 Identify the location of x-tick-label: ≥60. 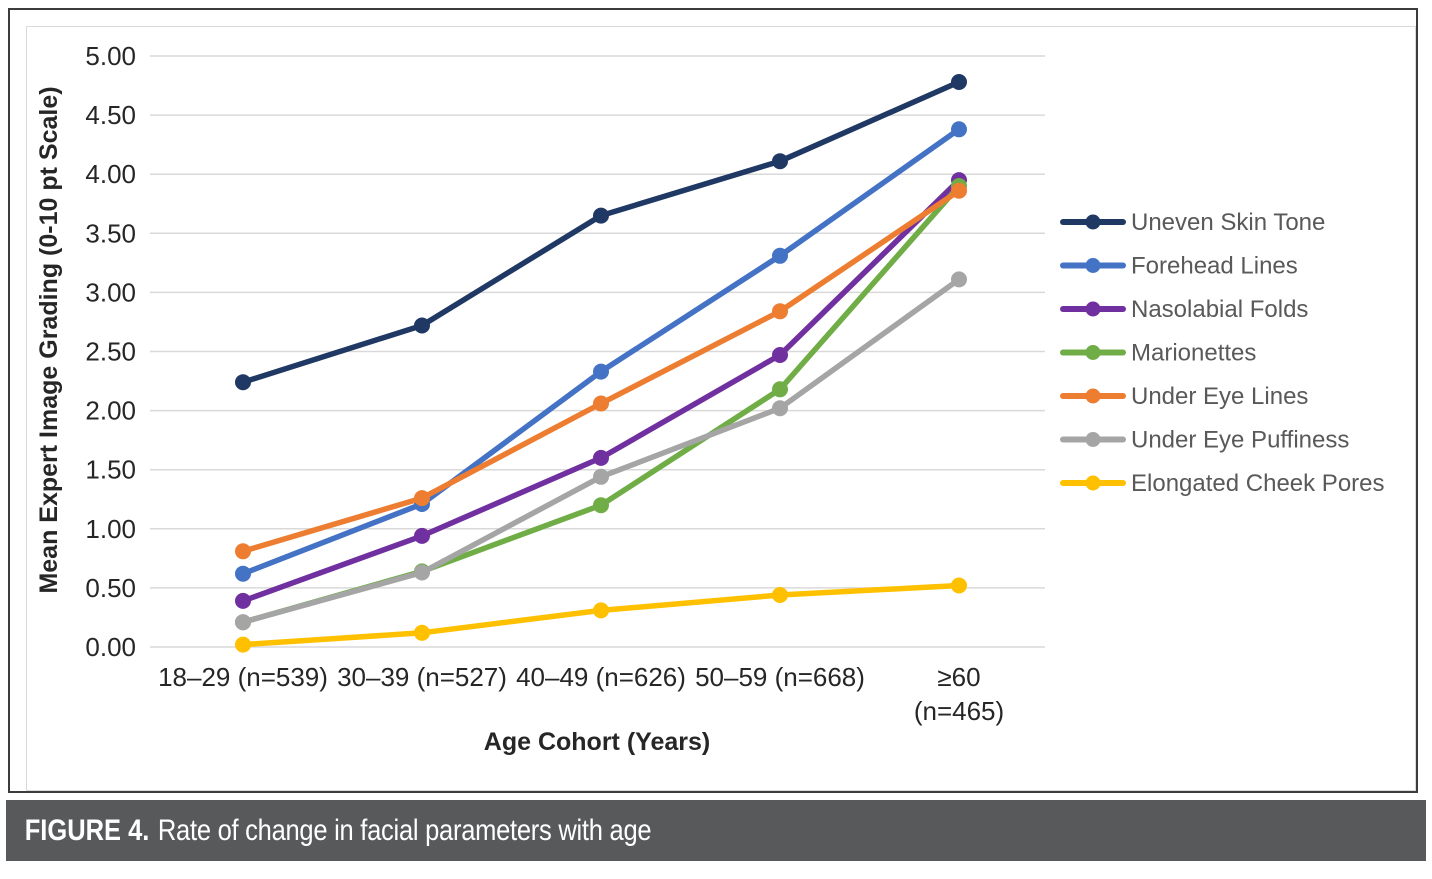
(958, 677).